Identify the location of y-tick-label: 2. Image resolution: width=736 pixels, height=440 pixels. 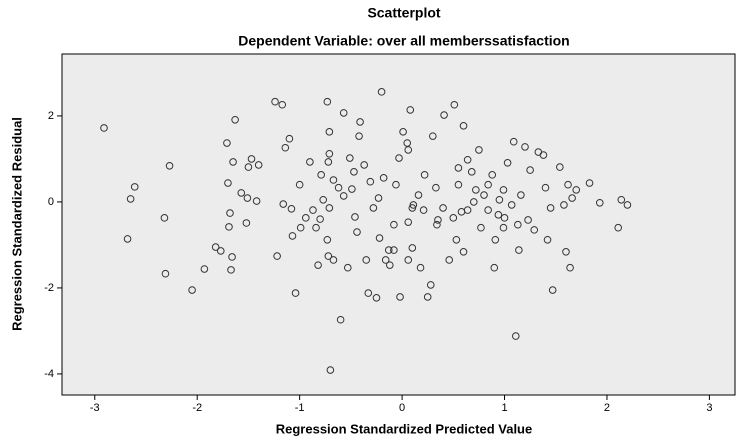
(51, 116).